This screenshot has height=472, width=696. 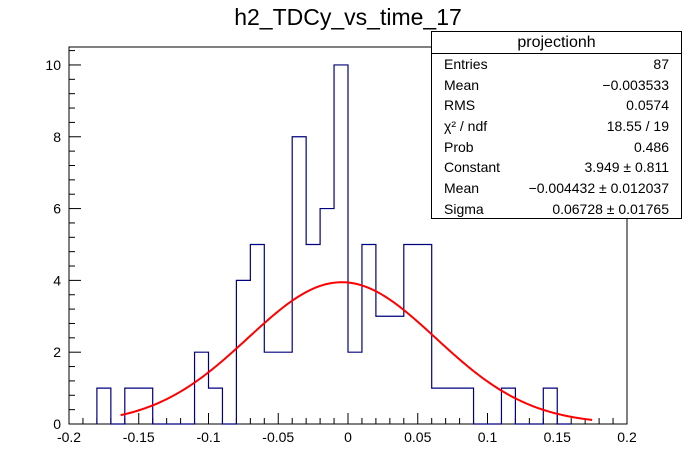 What do you see at coordinates (139, 437) in the screenshot?
I see `x-tick-label: -0.15` at bounding box center [139, 437].